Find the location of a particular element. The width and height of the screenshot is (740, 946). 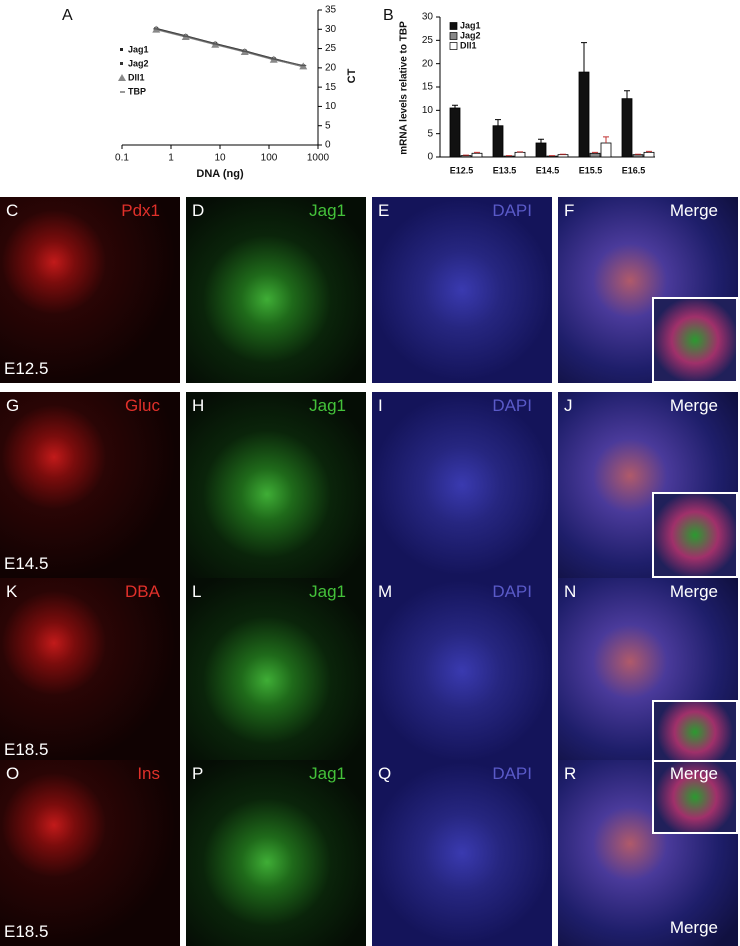

micrograph: M DAPI is located at coordinates (462, 671).